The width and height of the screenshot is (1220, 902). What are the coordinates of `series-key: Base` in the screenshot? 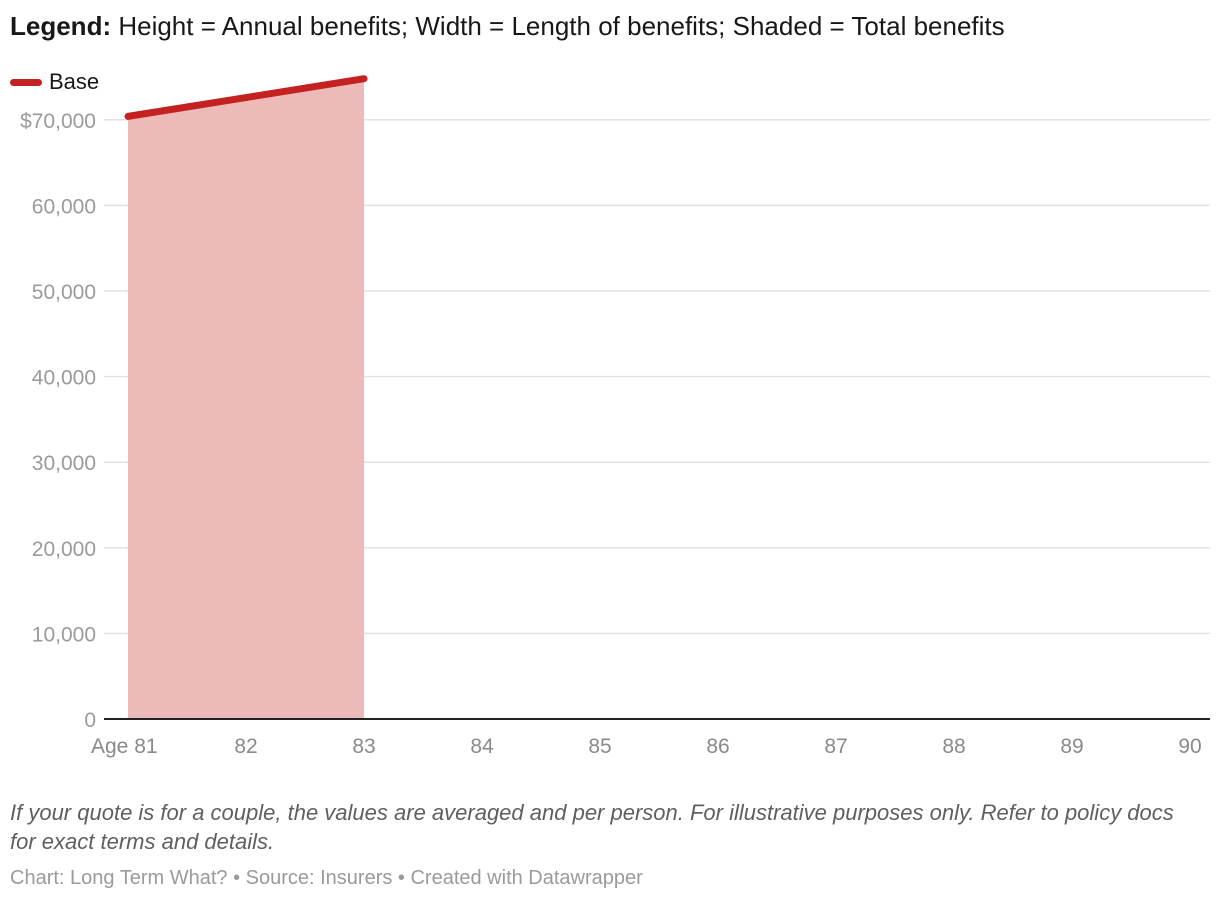 It's located at (54, 82).